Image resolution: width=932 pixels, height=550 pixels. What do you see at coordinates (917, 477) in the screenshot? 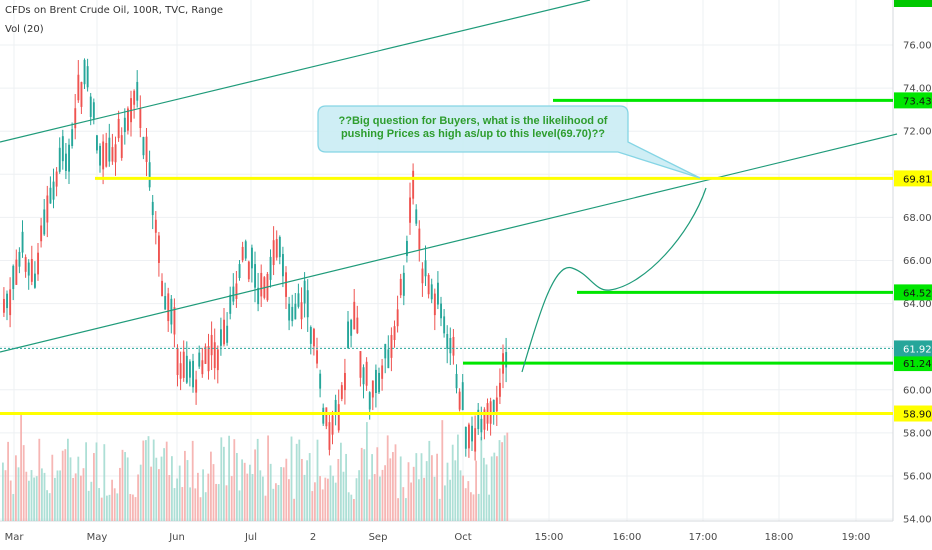
I see `y-tick-label: 56.00` at bounding box center [917, 477].